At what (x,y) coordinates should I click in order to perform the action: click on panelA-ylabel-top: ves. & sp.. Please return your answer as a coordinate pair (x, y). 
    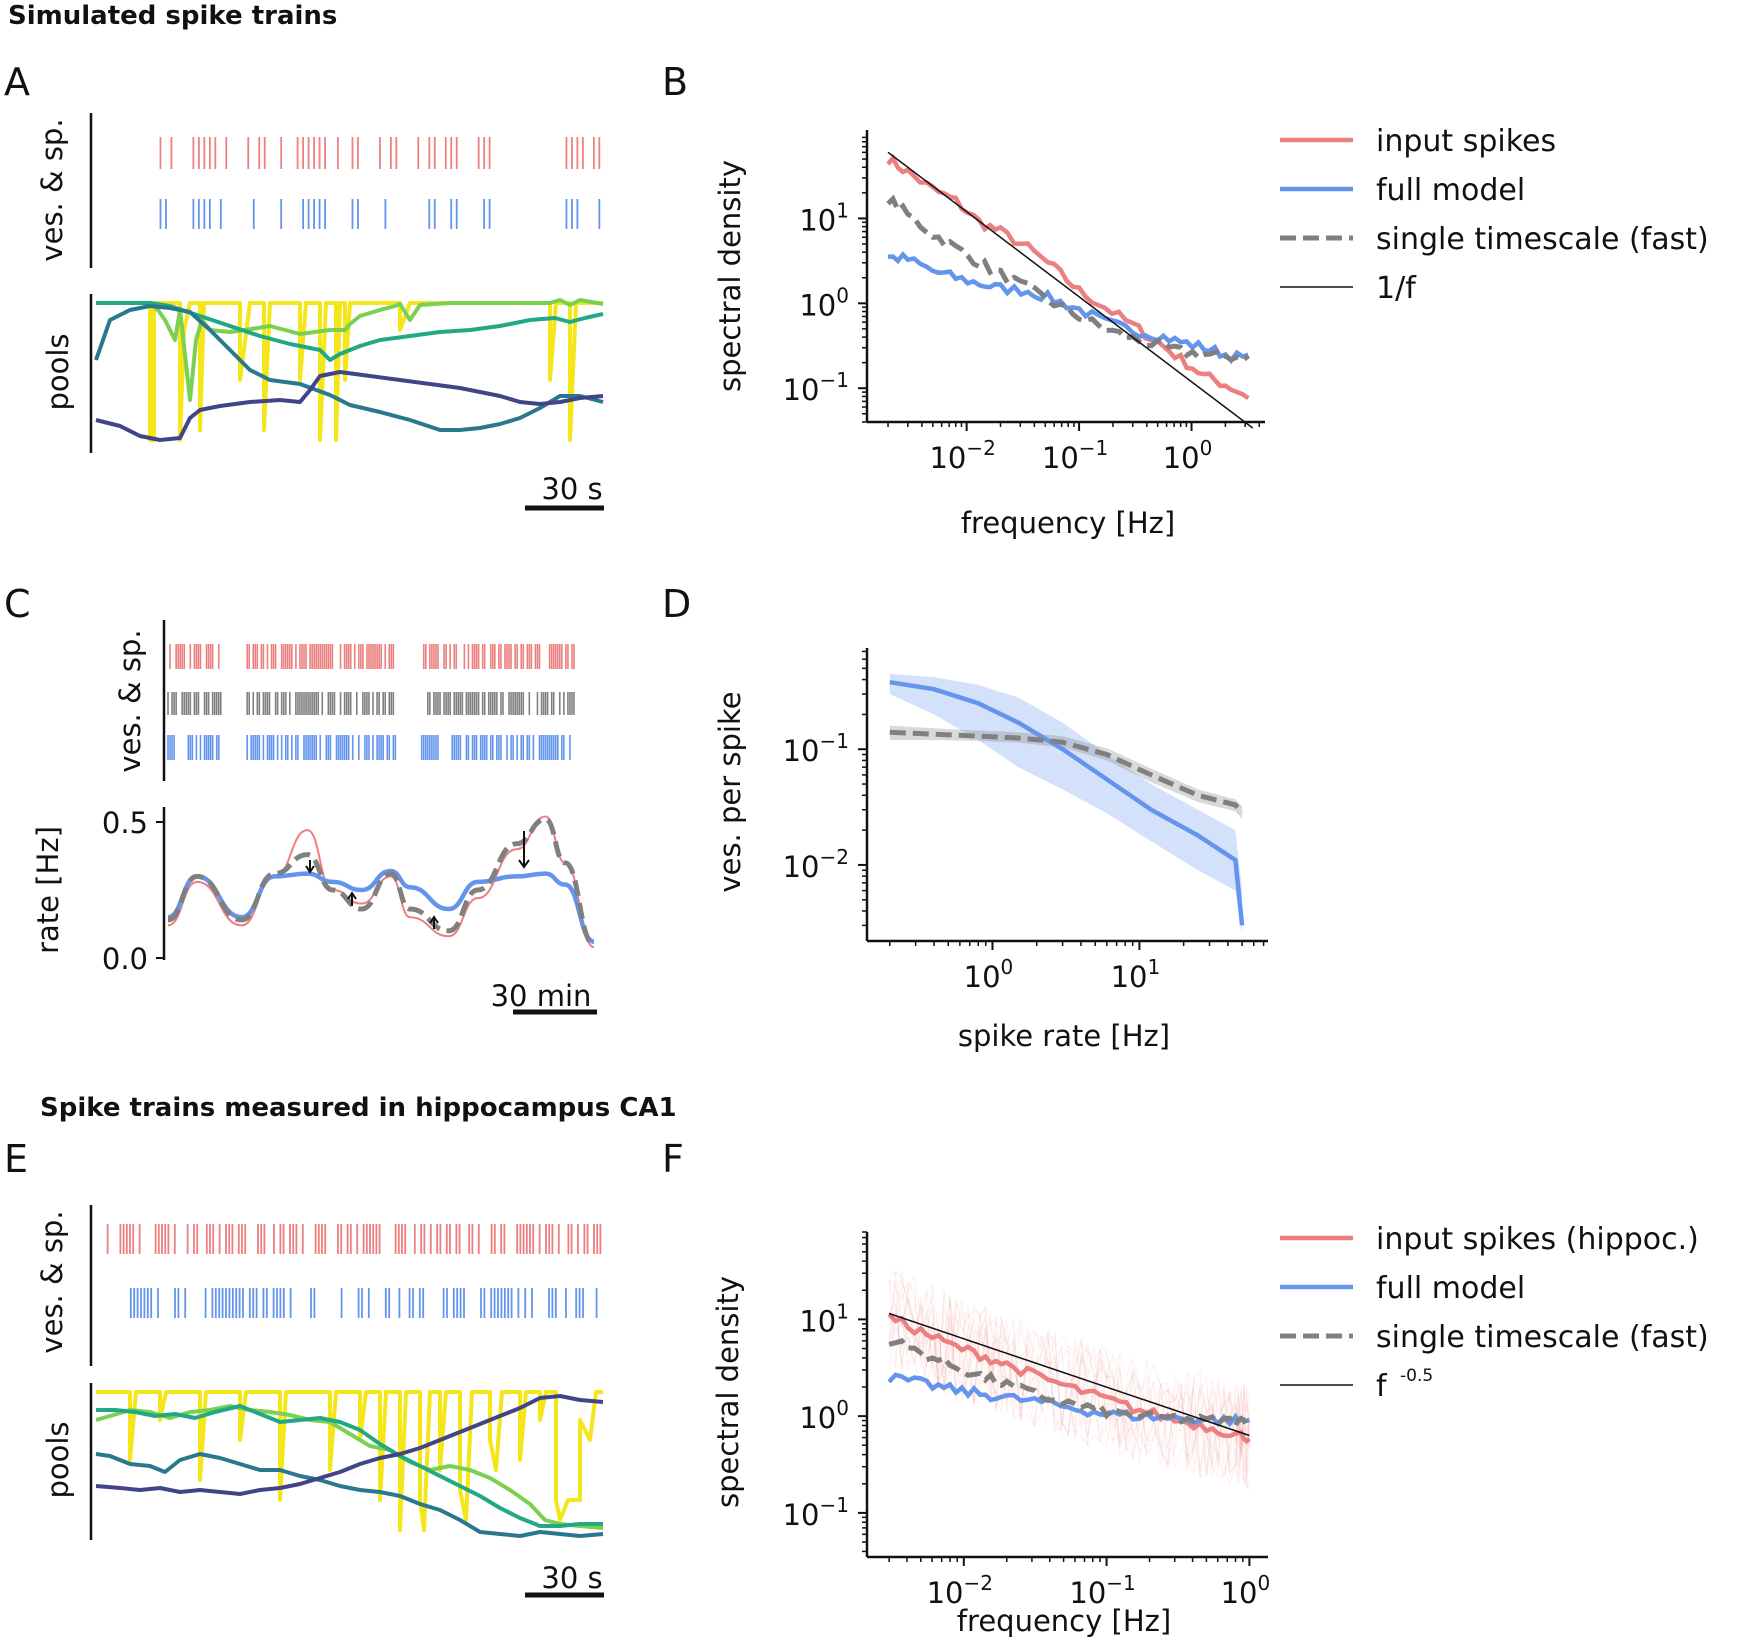
    Looking at the image, I should click on (52, 189).